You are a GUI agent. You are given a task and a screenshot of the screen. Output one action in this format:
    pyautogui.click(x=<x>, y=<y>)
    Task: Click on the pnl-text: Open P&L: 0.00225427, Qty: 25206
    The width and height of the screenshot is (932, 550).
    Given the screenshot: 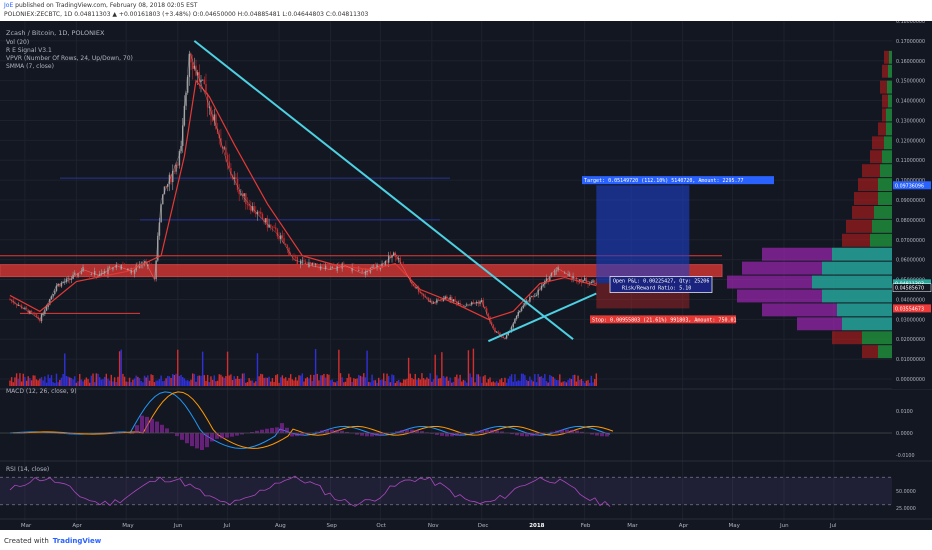 What is the action you would take?
    pyautogui.click(x=661, y=282)
    